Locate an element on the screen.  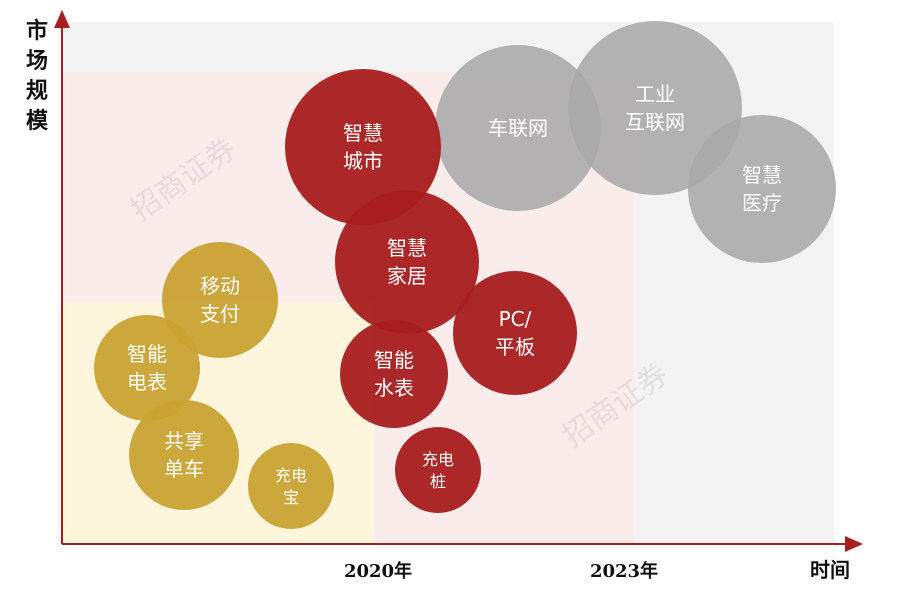
bubble-label: 智能水表 is located at coordinates (394, 374).